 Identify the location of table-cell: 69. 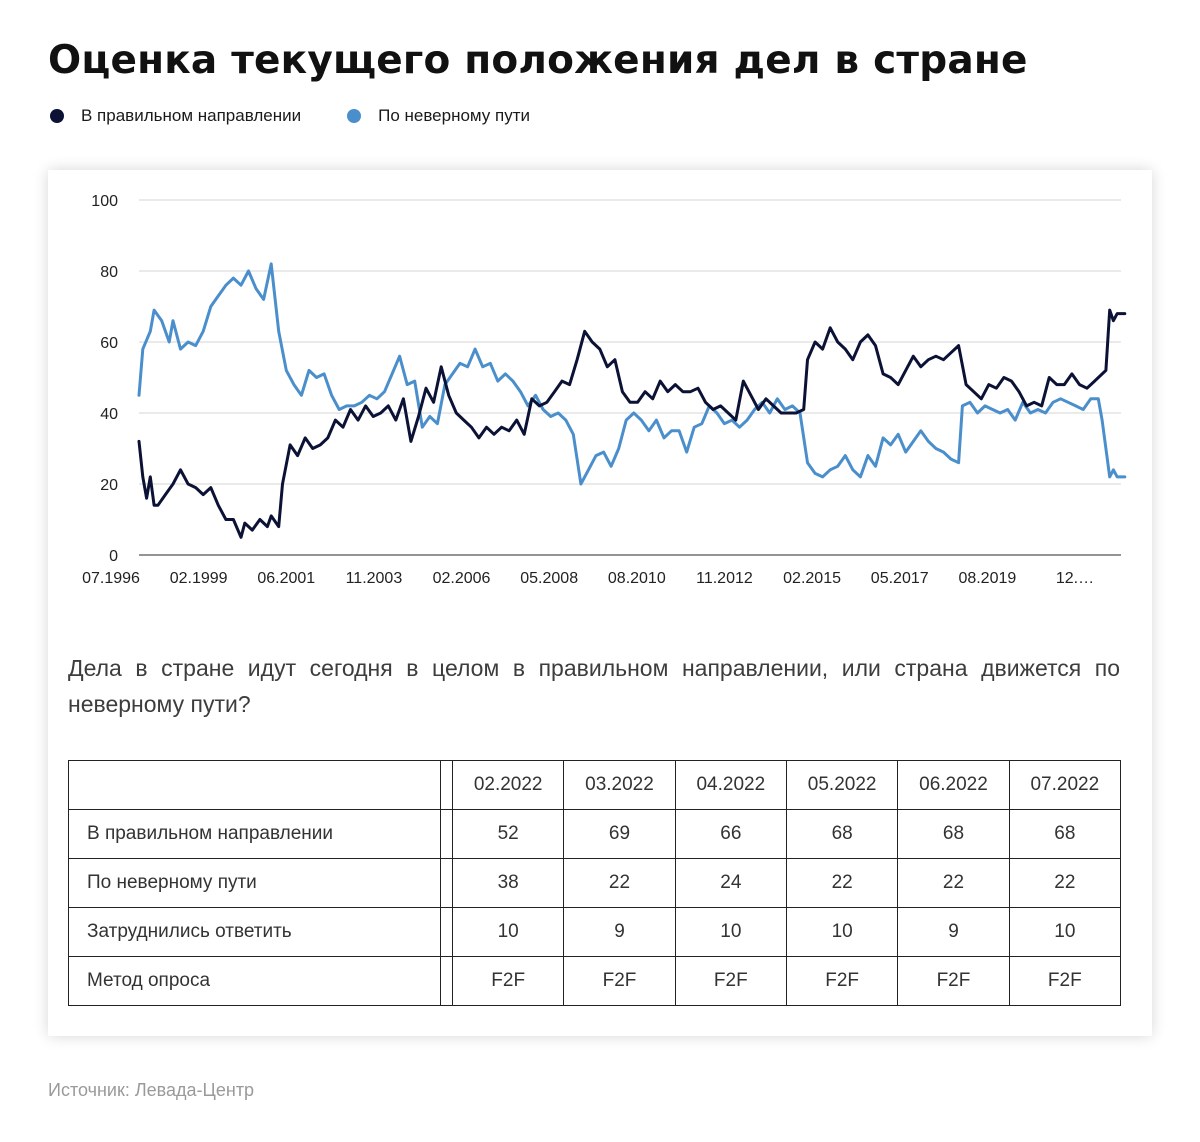
(619, 834).